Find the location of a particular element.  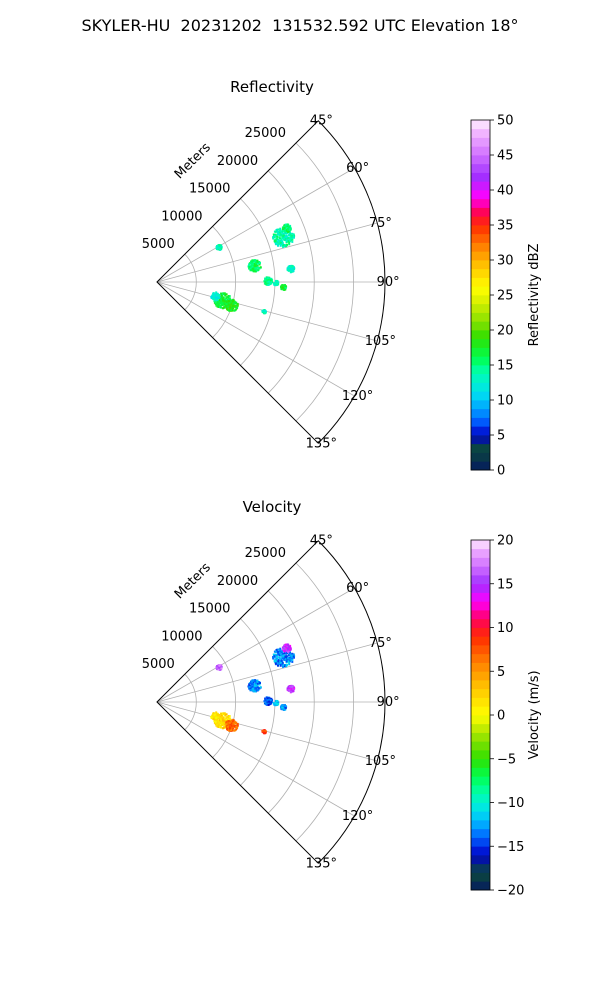

colorbar-tick-label: 25 is located at coordinates (505, 296).